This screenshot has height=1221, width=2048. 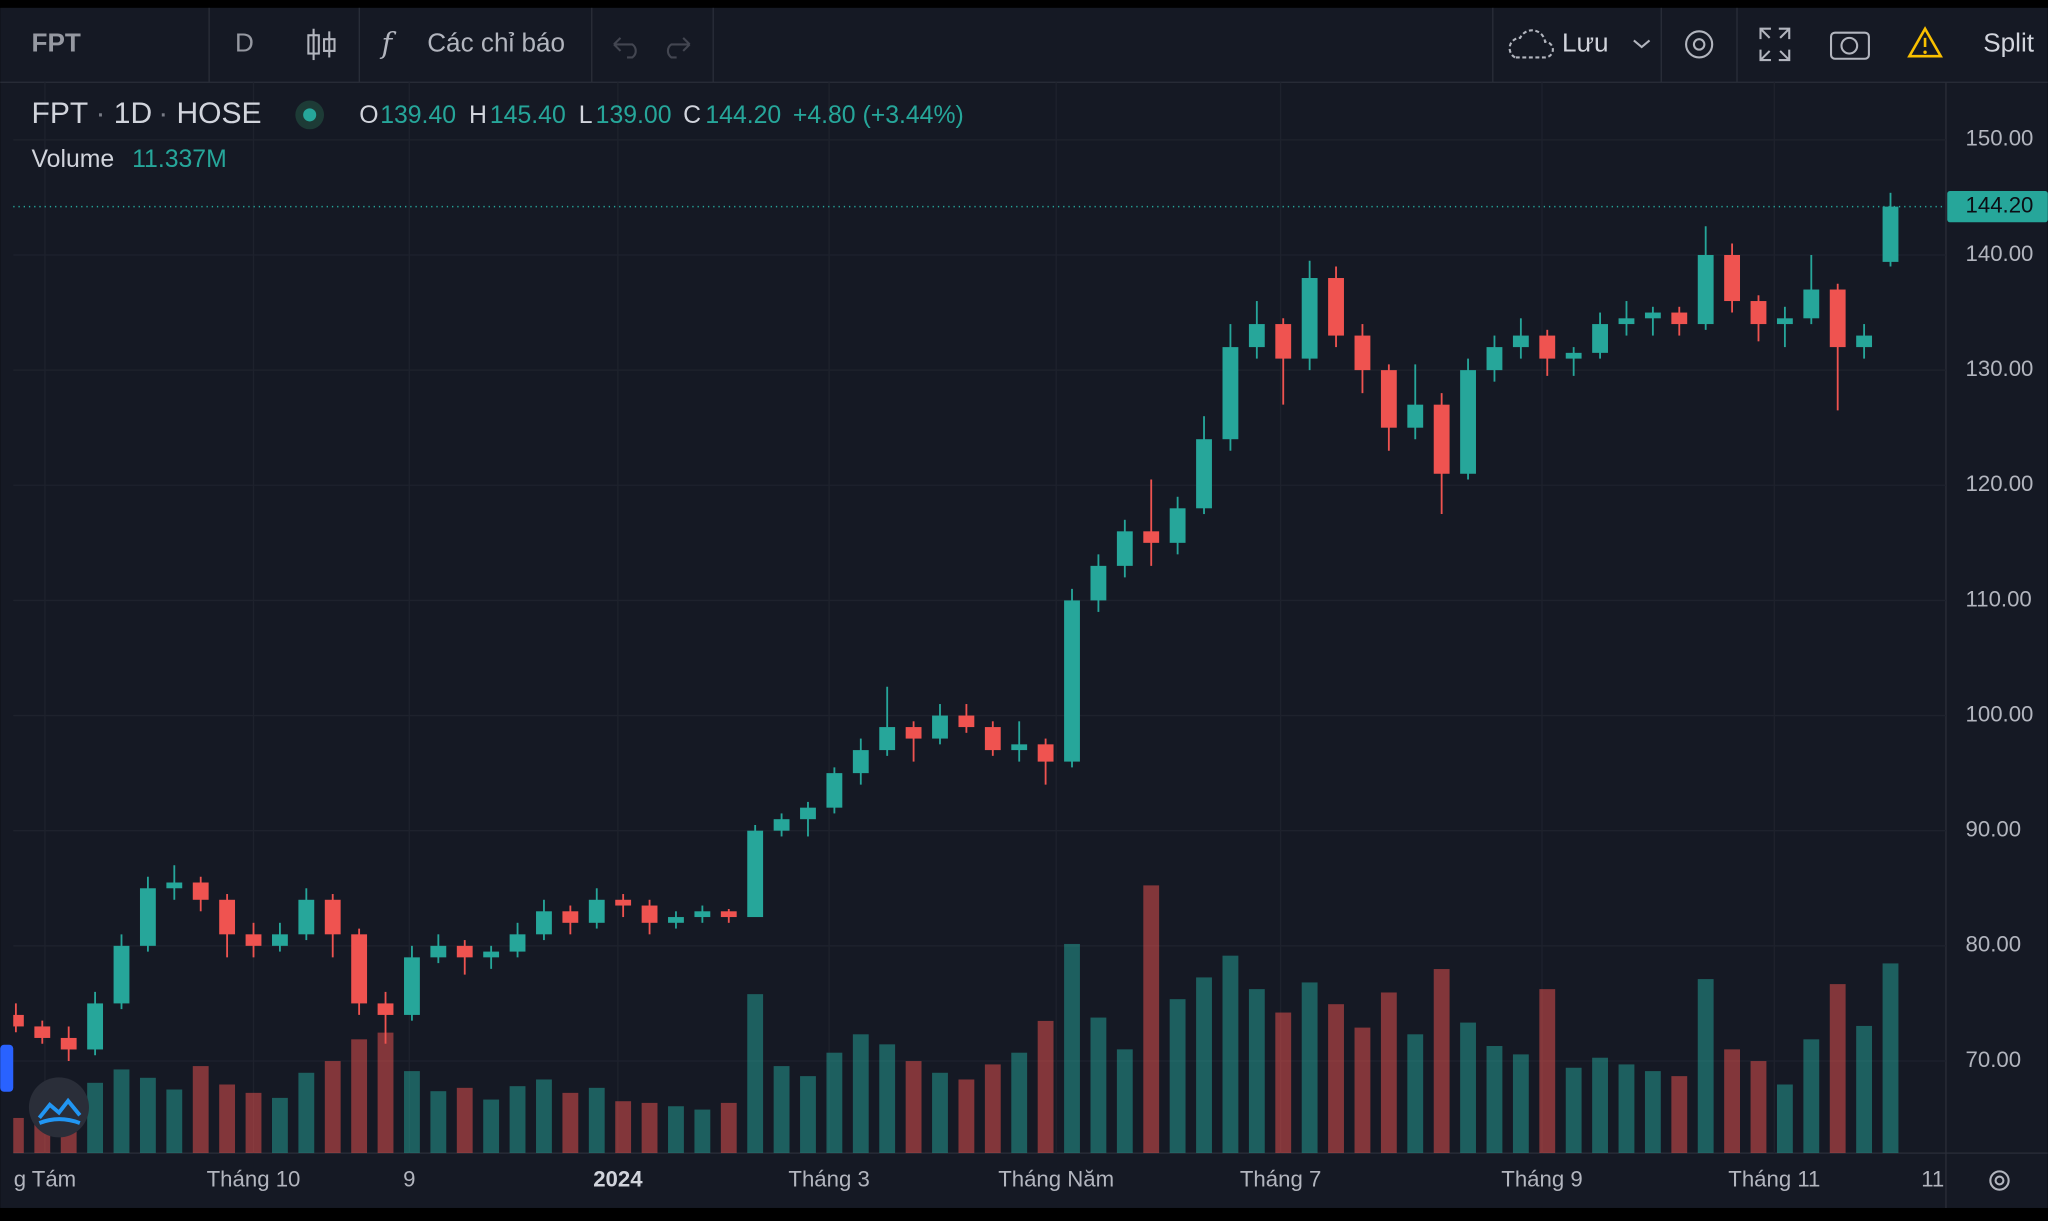 I want to click on fullscreen-button, so click(x=1775, y=44).